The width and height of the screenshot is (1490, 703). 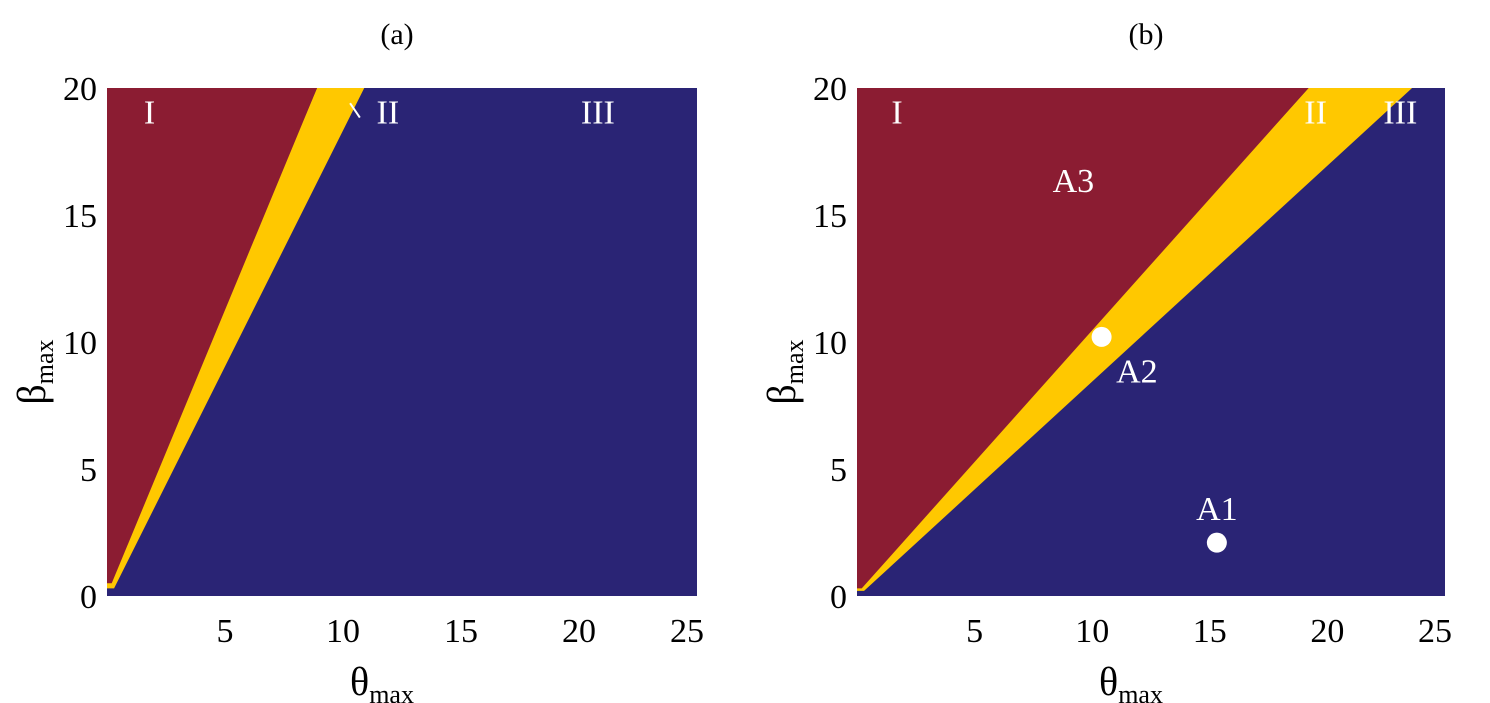 I want to click on panel-title: (a), so click(x=396, y=34).